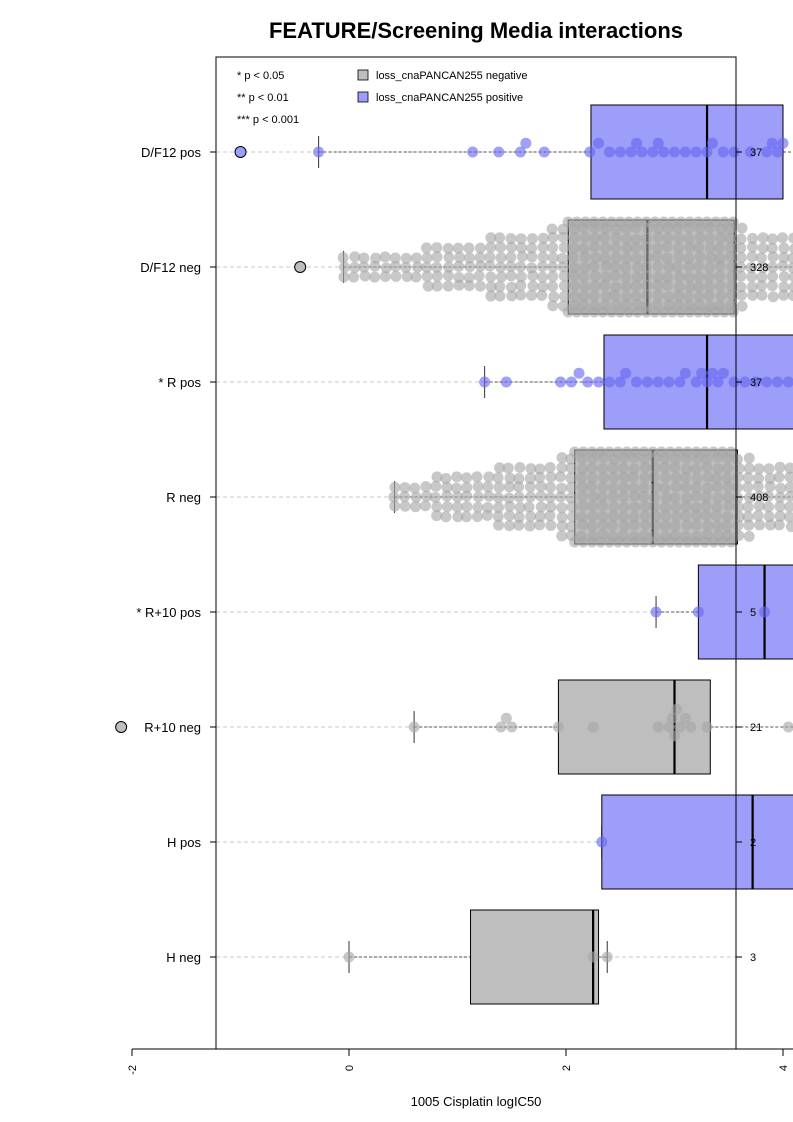  What do you see at coordinates (260, 76) in the screenshot?
I see `sig-key-1: * p < 0.05` at bounding box center [260, 76].